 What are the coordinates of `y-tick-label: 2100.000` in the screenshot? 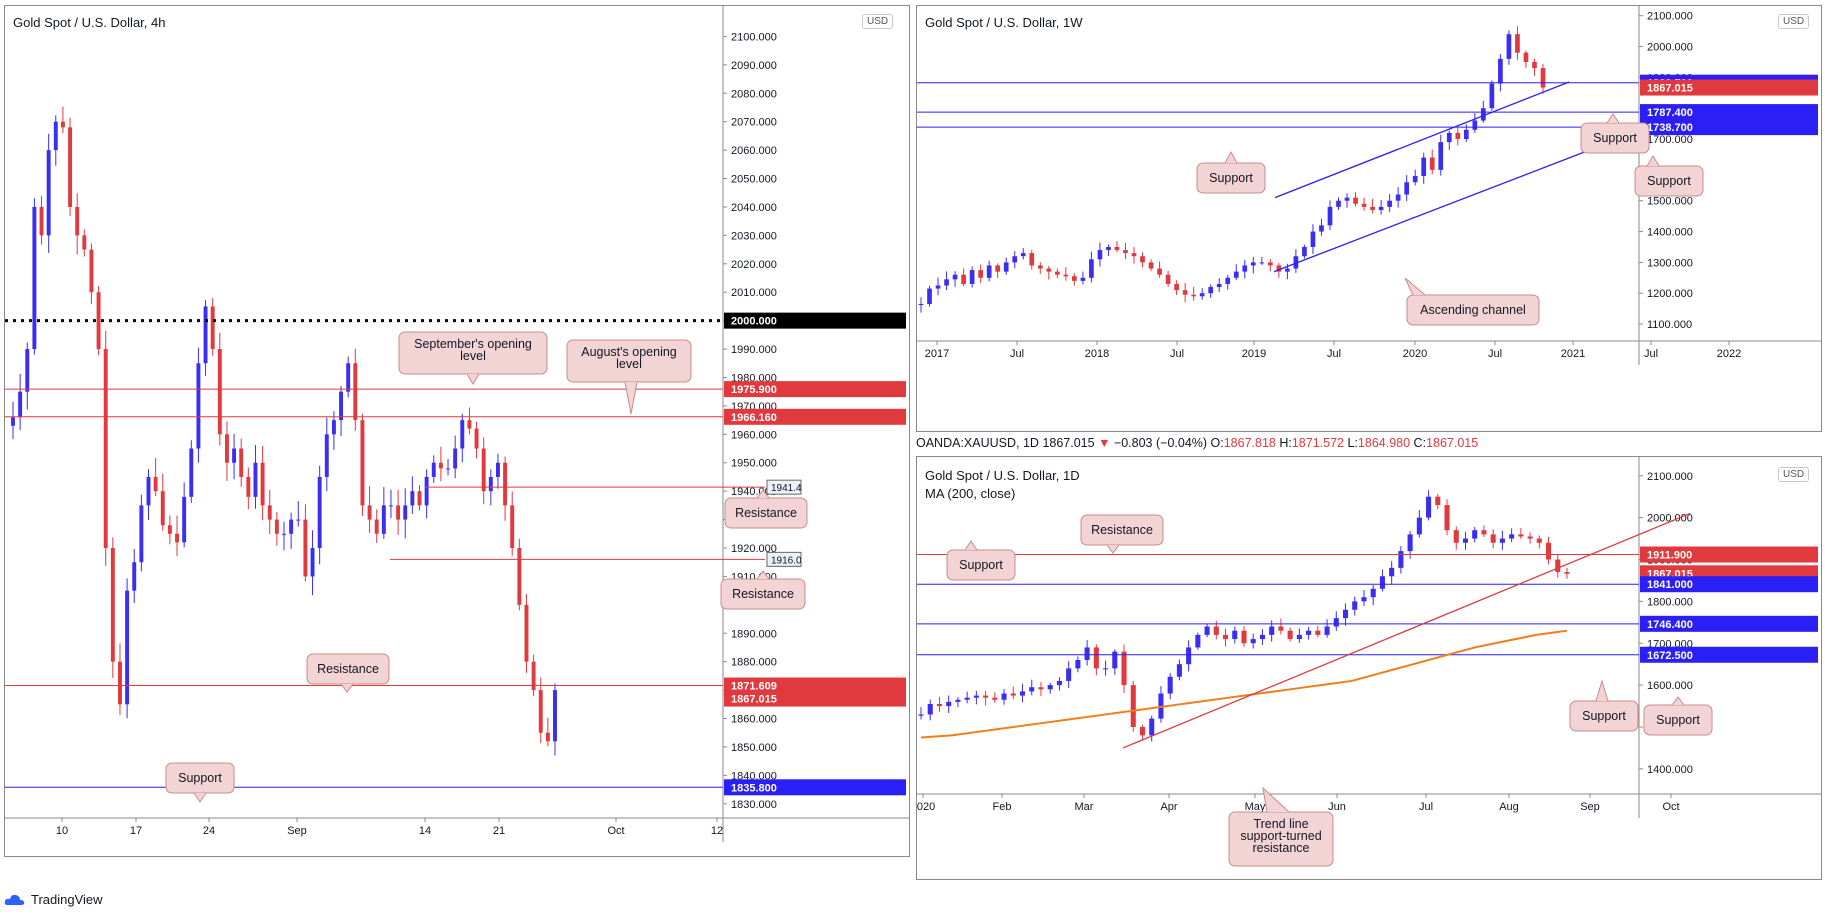 It's located at (1670, 17).